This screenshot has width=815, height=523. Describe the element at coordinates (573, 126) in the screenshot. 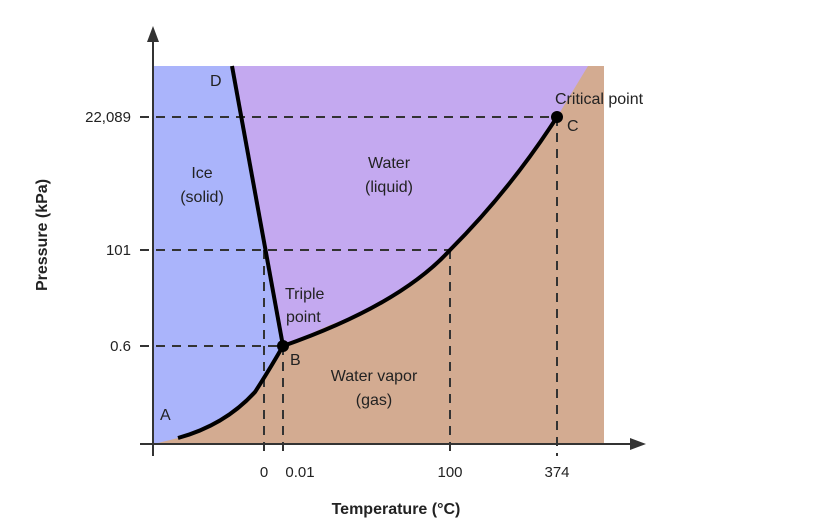

I see `point-c-label: C` at that location.